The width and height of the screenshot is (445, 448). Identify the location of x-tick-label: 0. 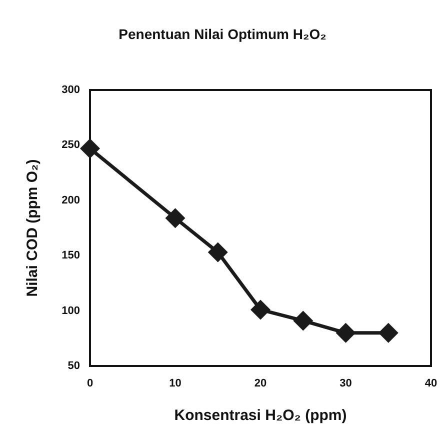
(90, 384).